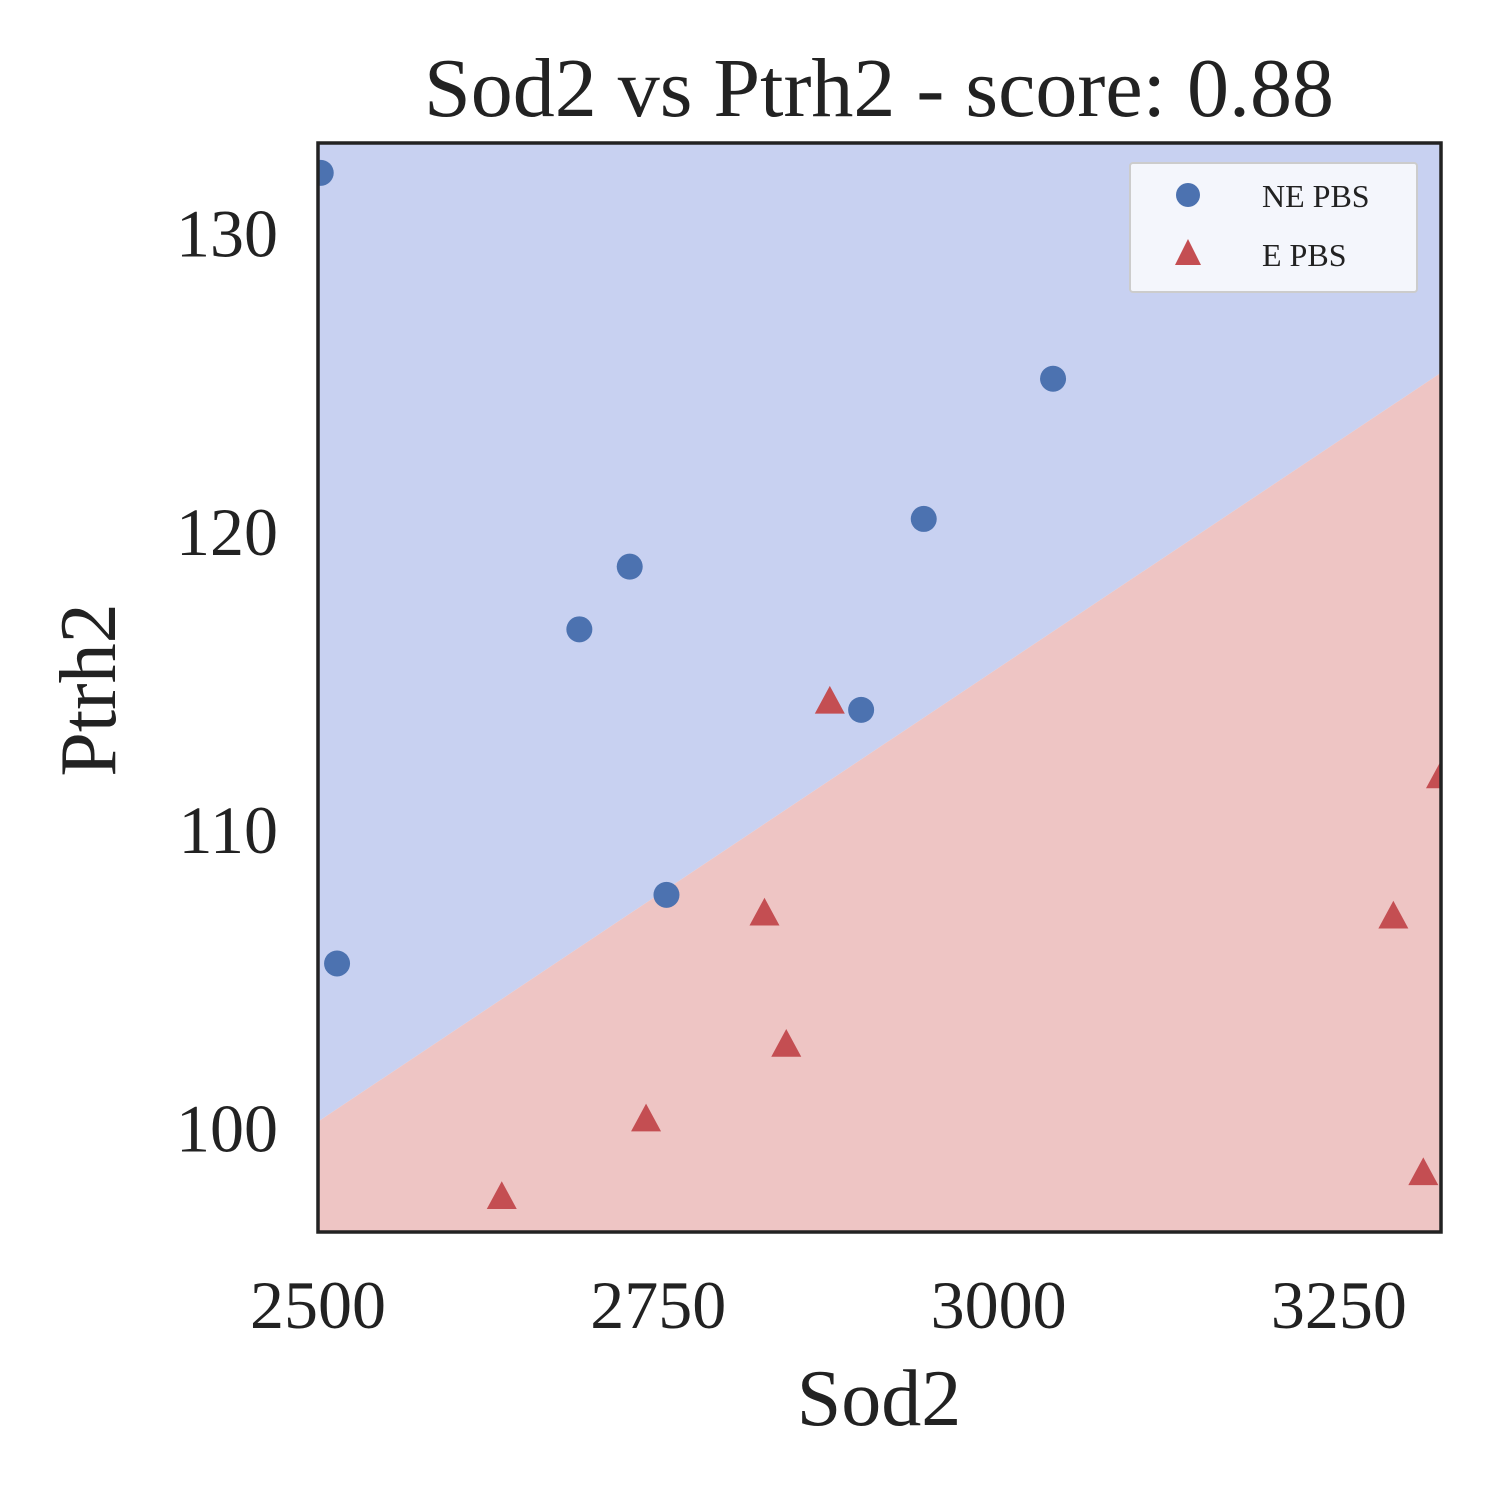 The height and width of the screenshot is (1500, 1500). I want to click on y-axis-label: Ptrh2, so click(89, 689).